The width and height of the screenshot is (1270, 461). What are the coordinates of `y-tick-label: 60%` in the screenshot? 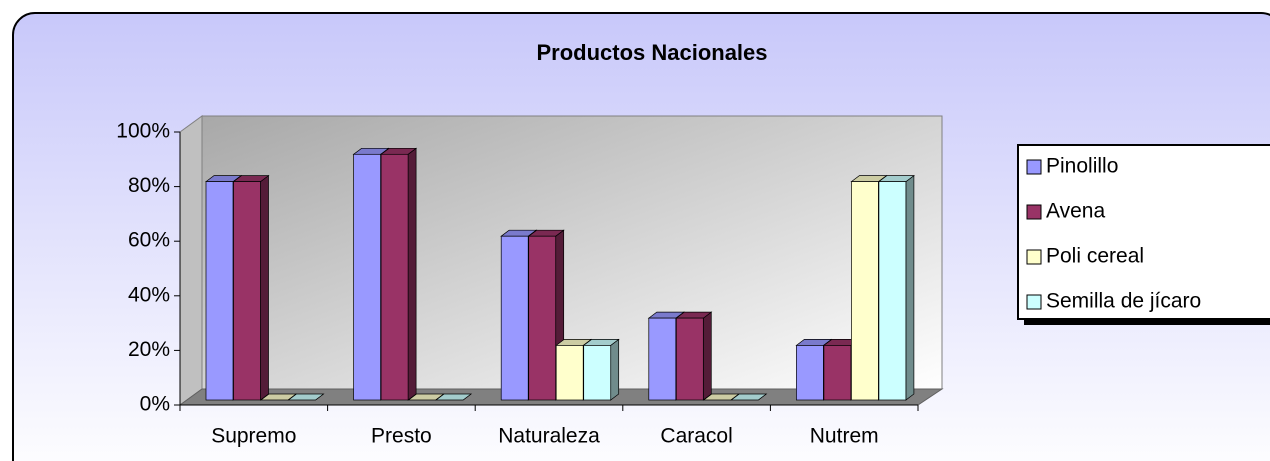 It's located at (149, 240).